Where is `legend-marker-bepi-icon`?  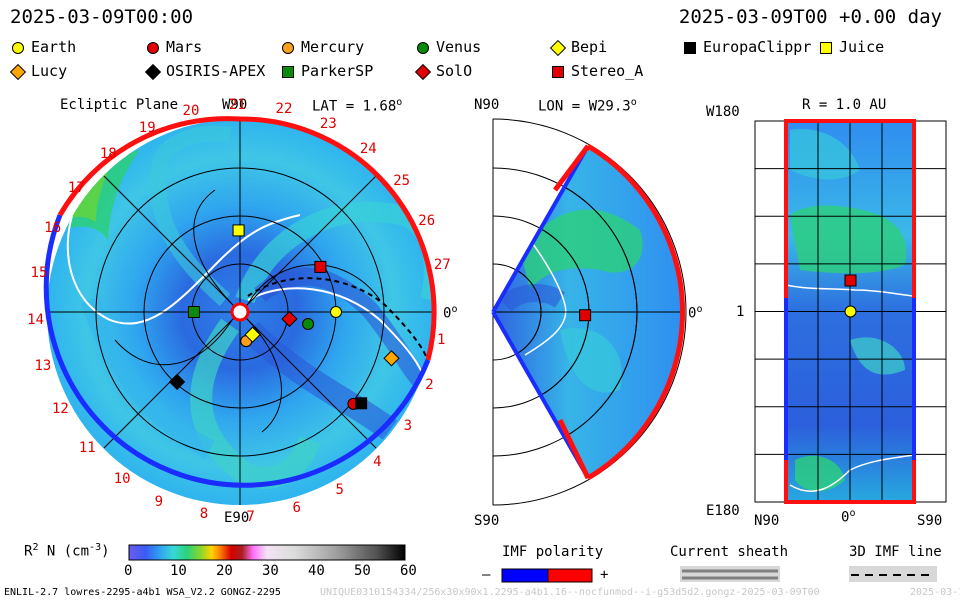
legend-marker-bepi-icon is located at coordinates (558, 48).